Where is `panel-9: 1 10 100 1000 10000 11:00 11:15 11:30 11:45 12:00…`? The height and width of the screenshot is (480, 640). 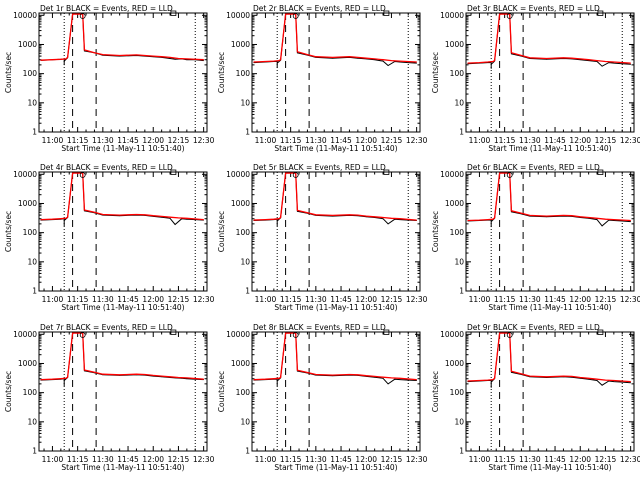
panel-9: 1 10 100 1000 10000 11:00 11:15 11:30 11:45 12:00… is located at coordinates (535, 397).